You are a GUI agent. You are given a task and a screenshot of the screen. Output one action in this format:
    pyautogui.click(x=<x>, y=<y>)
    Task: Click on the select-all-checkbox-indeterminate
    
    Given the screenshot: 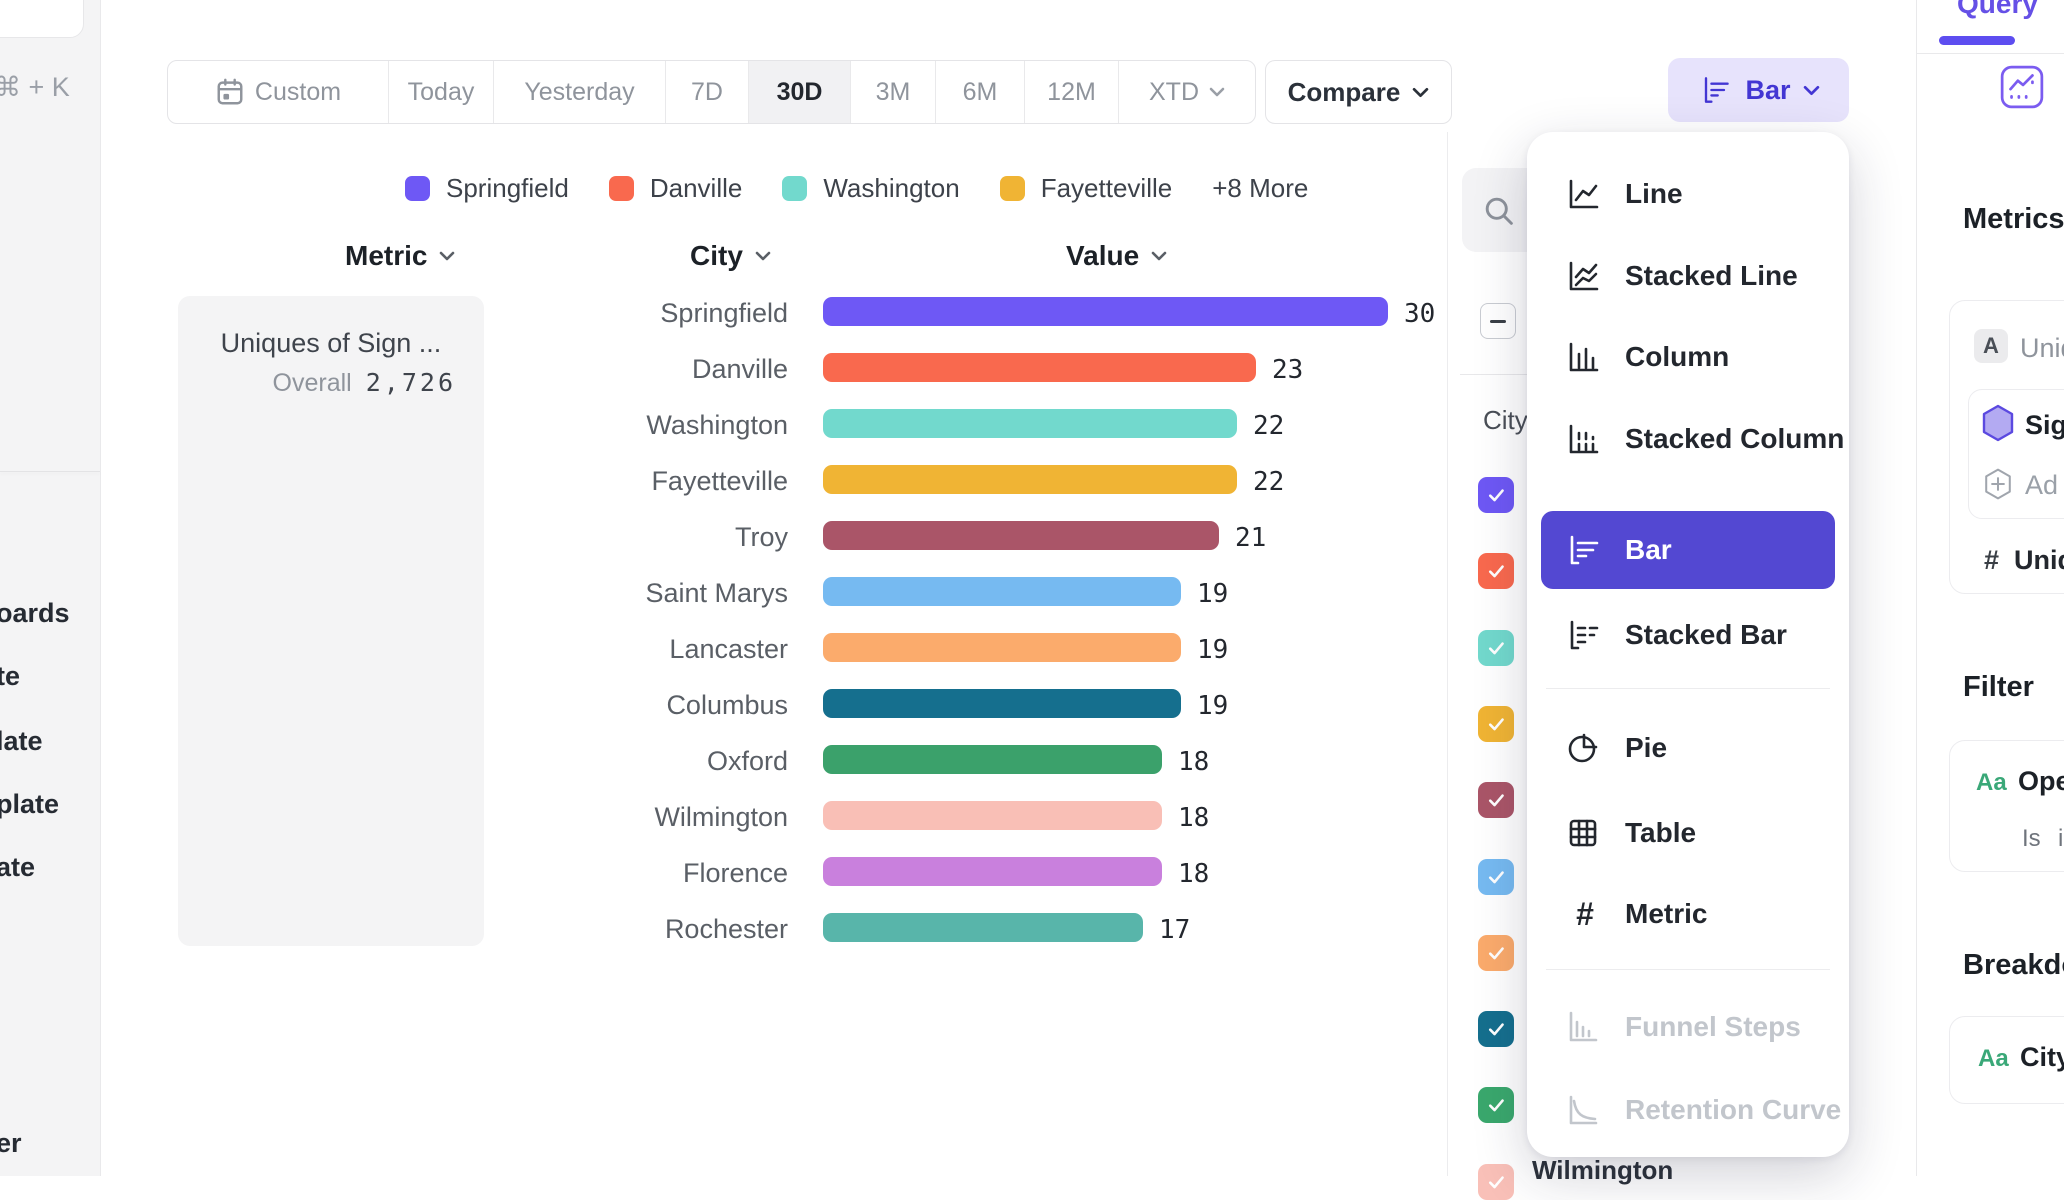 What is the action you would take?
    pyautogui.click(x=1498, y=321)
    